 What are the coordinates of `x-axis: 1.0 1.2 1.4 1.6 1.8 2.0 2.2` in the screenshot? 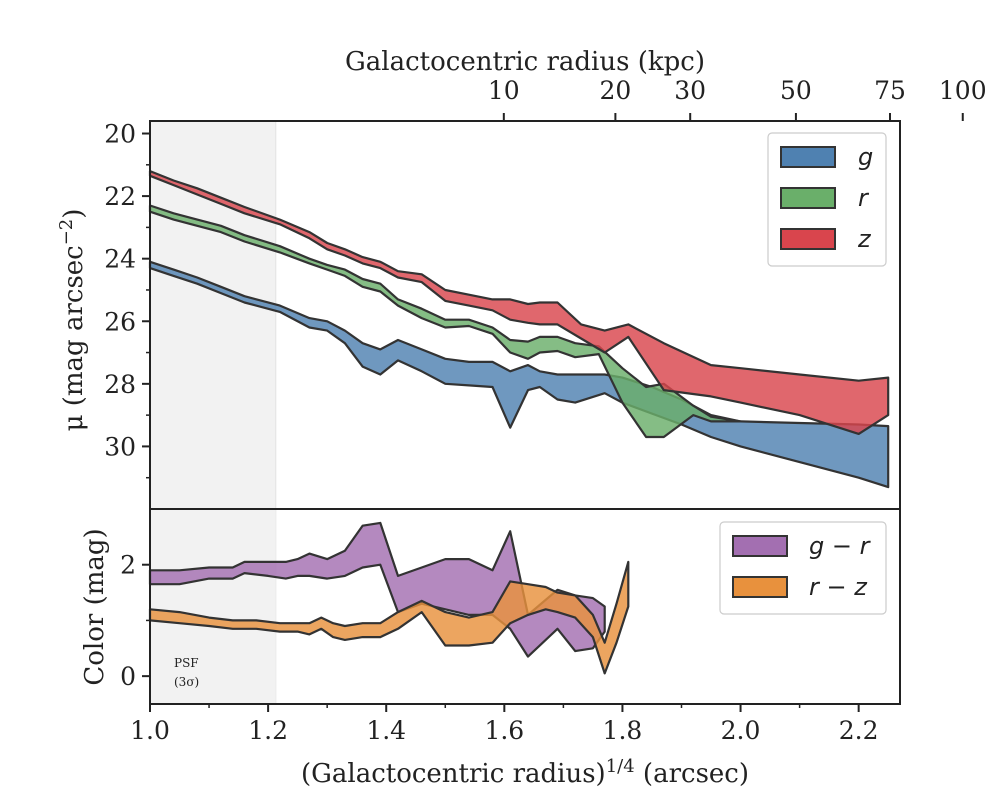 It's located at (504, 724).